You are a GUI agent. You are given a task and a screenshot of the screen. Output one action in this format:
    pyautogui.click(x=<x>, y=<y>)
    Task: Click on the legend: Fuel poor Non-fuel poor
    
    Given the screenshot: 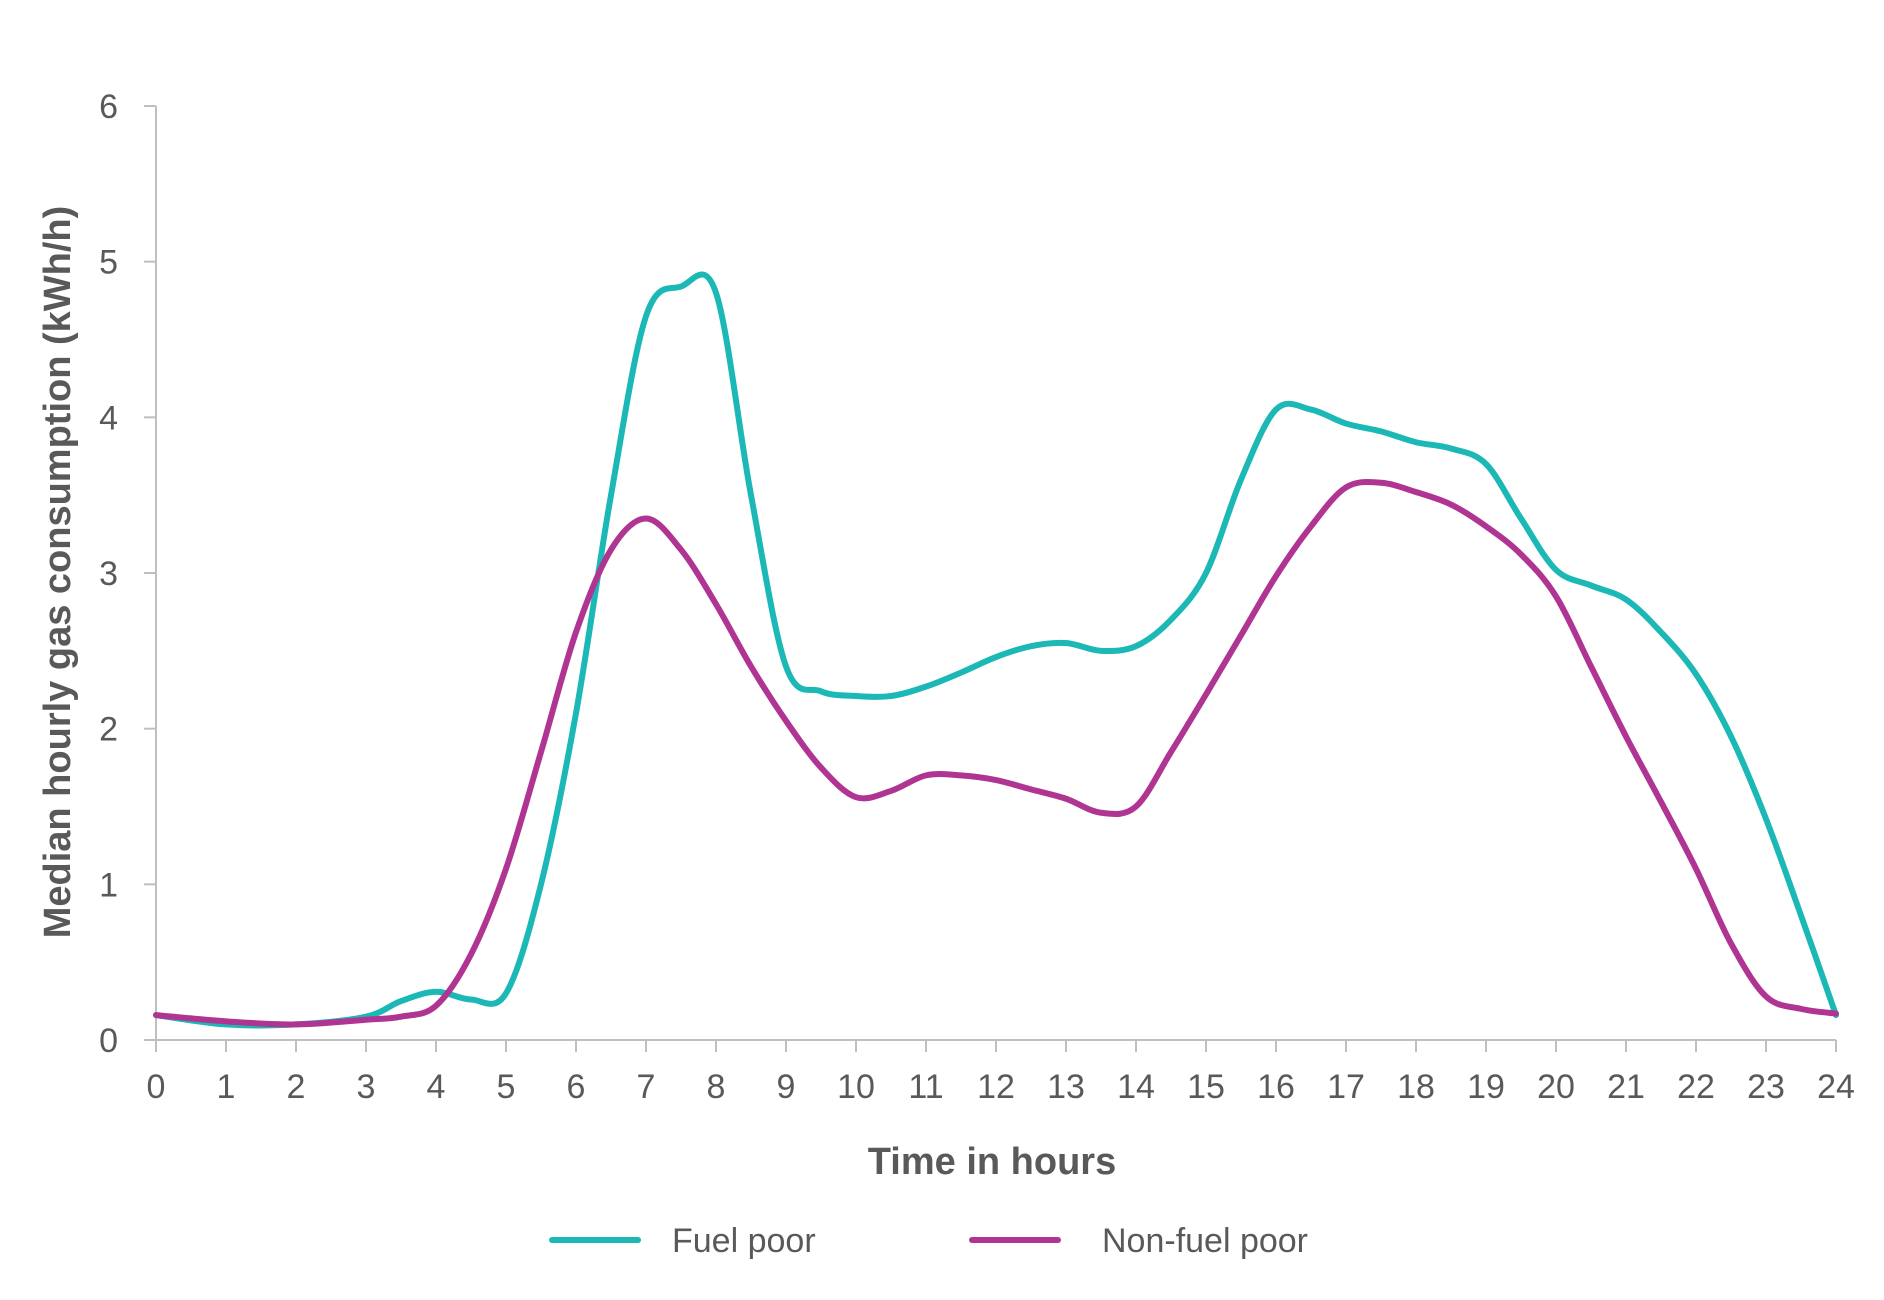 What is the action you would take?
    pyautogui.click(x=928, y=1241)
    